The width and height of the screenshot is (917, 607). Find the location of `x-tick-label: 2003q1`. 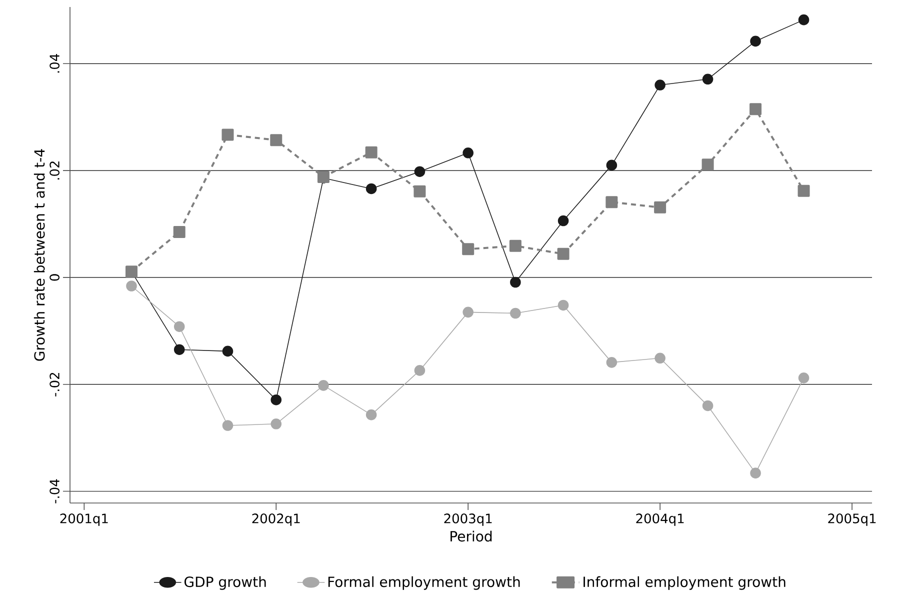

x-tick-label: 2003q1 is located at coordinates (468, 520).